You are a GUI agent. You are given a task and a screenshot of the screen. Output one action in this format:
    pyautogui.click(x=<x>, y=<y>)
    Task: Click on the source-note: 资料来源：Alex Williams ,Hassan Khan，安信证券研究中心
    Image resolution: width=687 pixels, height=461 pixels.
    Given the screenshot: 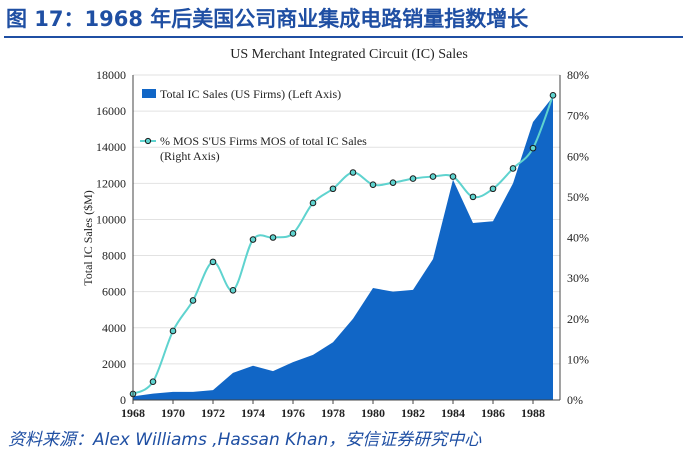 What is the action you would take?
    pyautogui.click(x=245, y=440)
    